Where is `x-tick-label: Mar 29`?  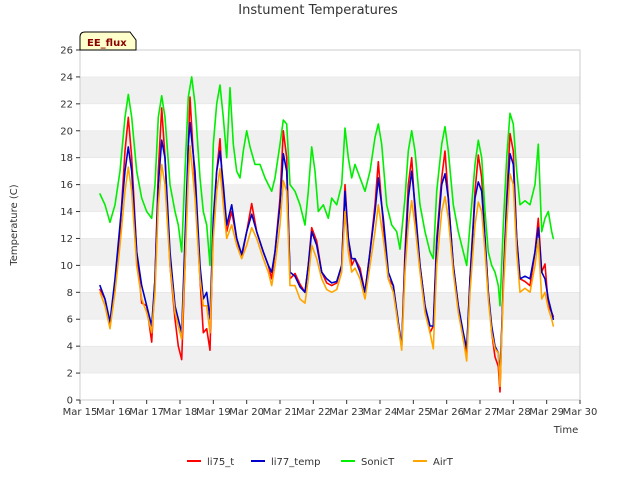 x-tick-label: Mar 29 is located at coordinates (546, 412).